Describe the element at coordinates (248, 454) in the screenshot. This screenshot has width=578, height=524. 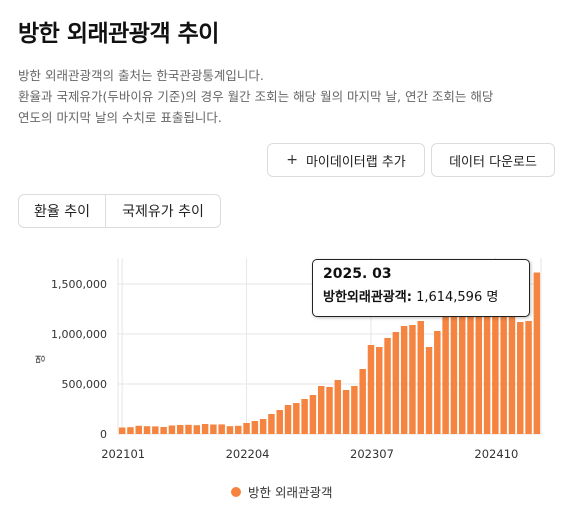
I see `x-tick-label: 202204` at that location.